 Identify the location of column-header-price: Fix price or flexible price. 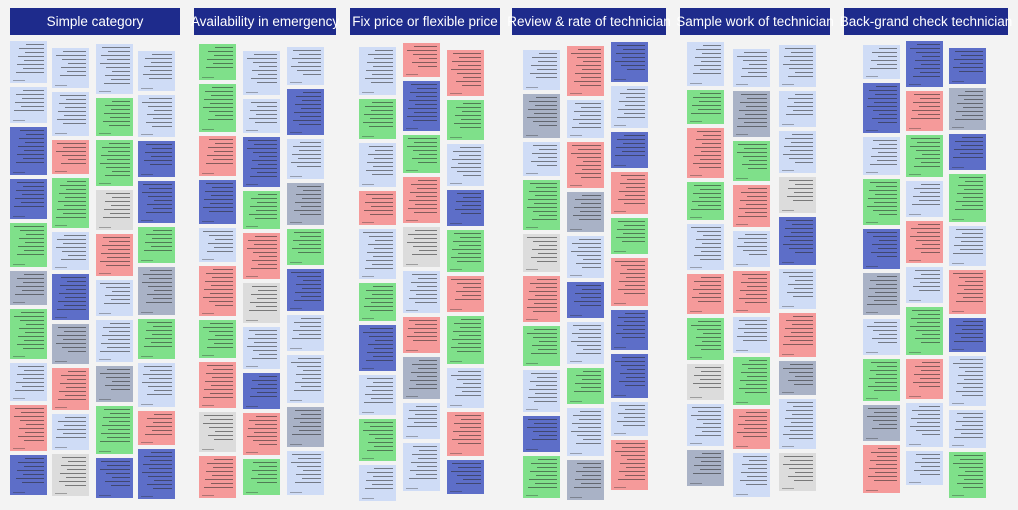
(425, 21).